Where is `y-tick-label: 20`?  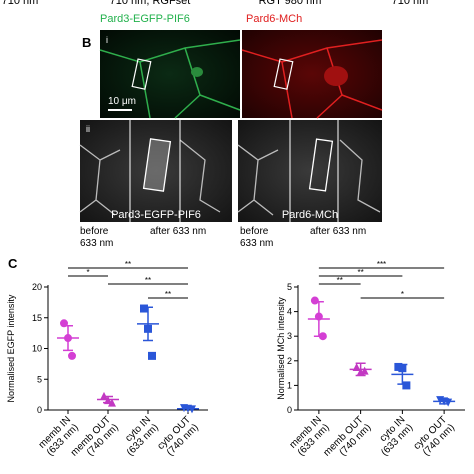 y-tick-label: 20 is located at coordinates (37, 287).